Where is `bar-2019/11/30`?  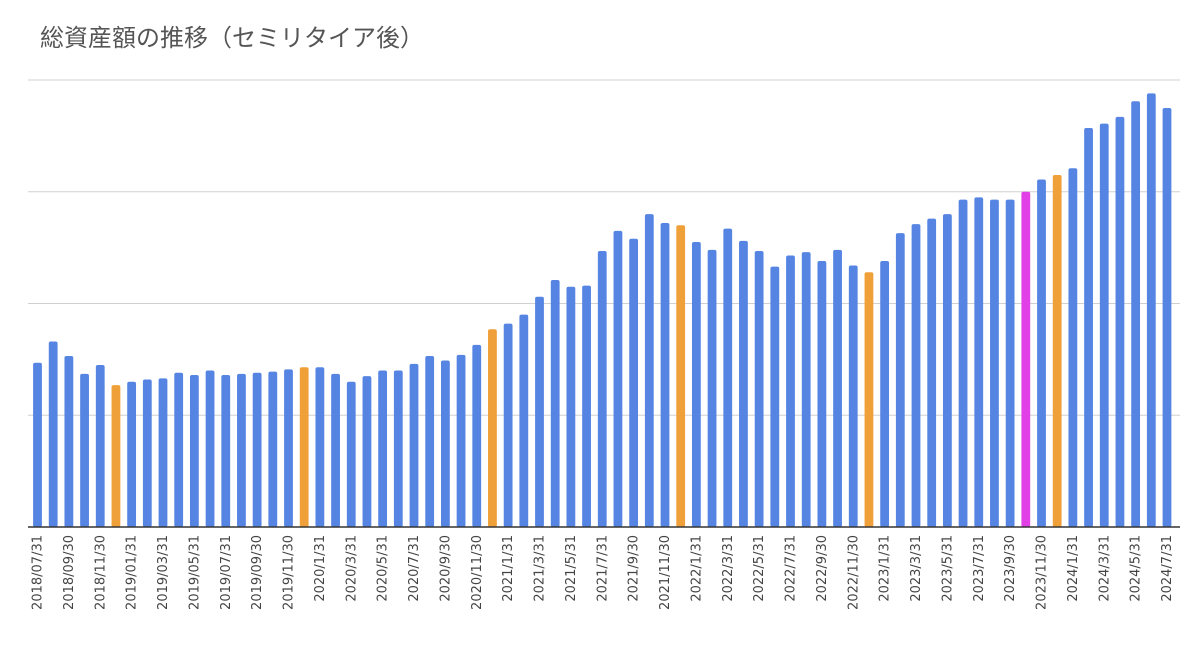 bar-2019/11/30 is located at coordinates (288, 448).